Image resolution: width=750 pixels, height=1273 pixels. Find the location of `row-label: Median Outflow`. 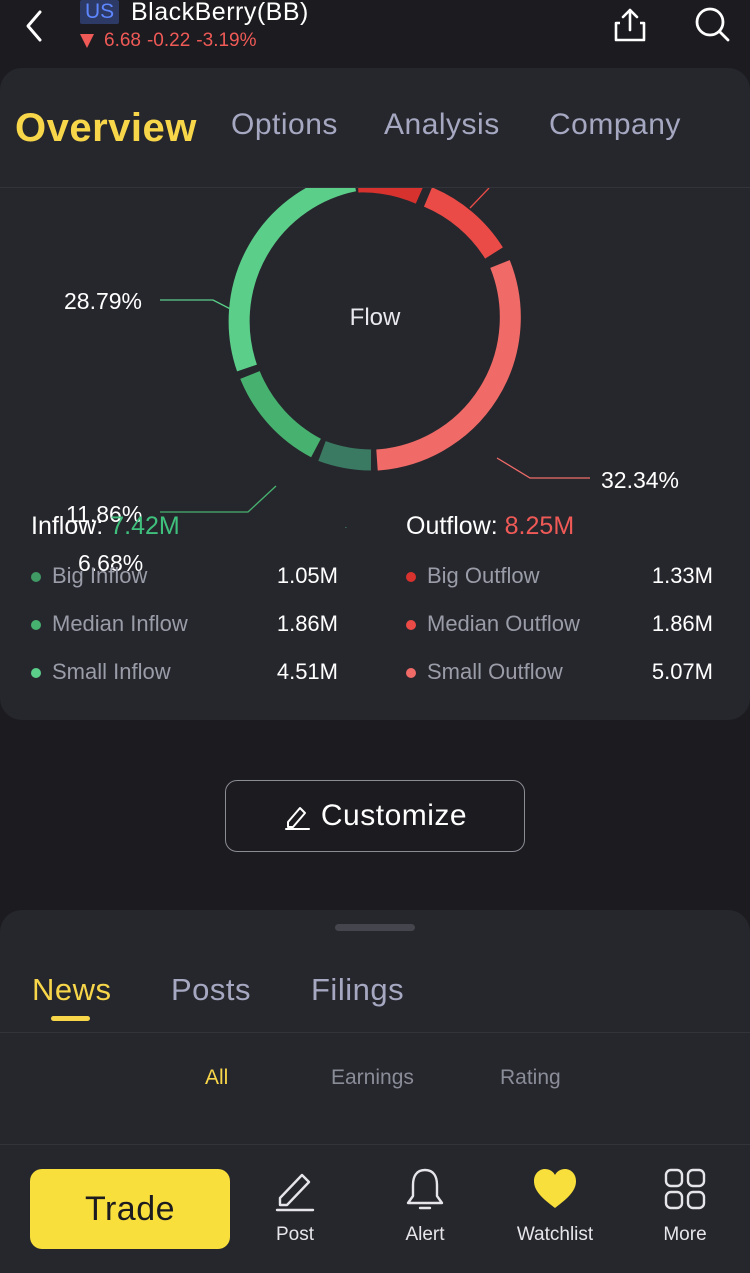

row-label: Median Outflow is located at coordinates (503, 623).